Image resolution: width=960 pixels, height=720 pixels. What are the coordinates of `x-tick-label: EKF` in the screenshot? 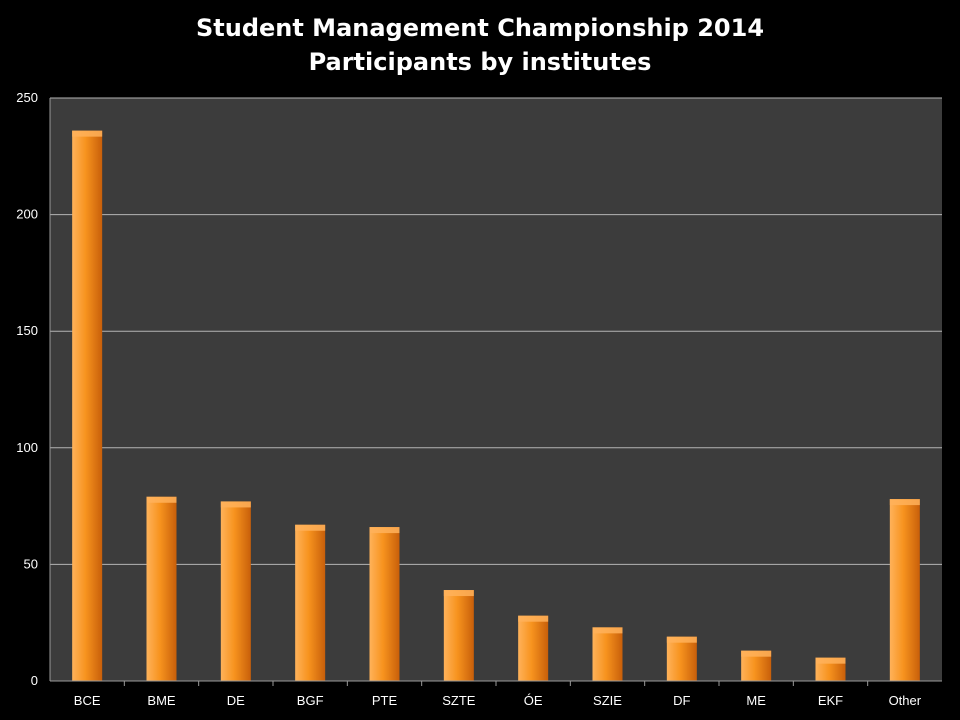 It's located at (830, 700).